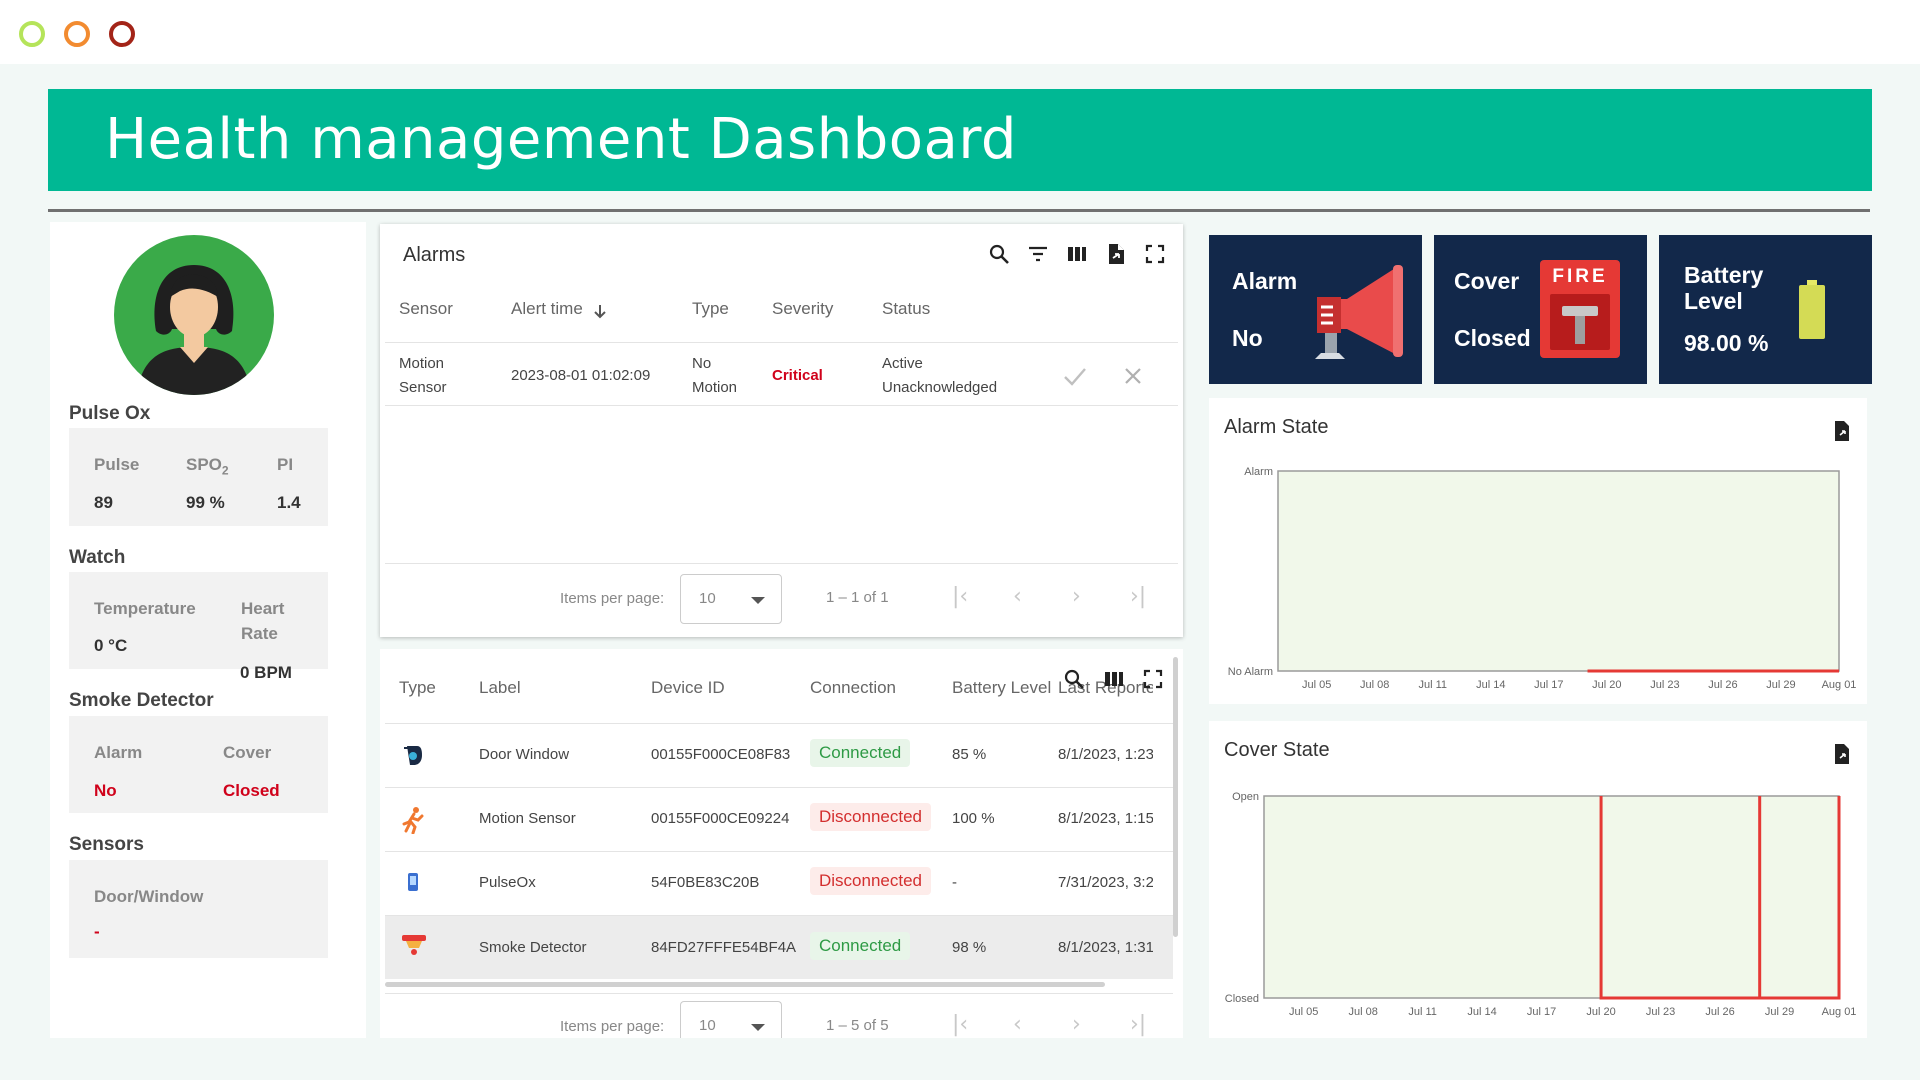 The height and width of the screenshot is (1080, 1920). Describe the element at coordinates (959, 210) in the screenshot. I see `header-divider` at that location.